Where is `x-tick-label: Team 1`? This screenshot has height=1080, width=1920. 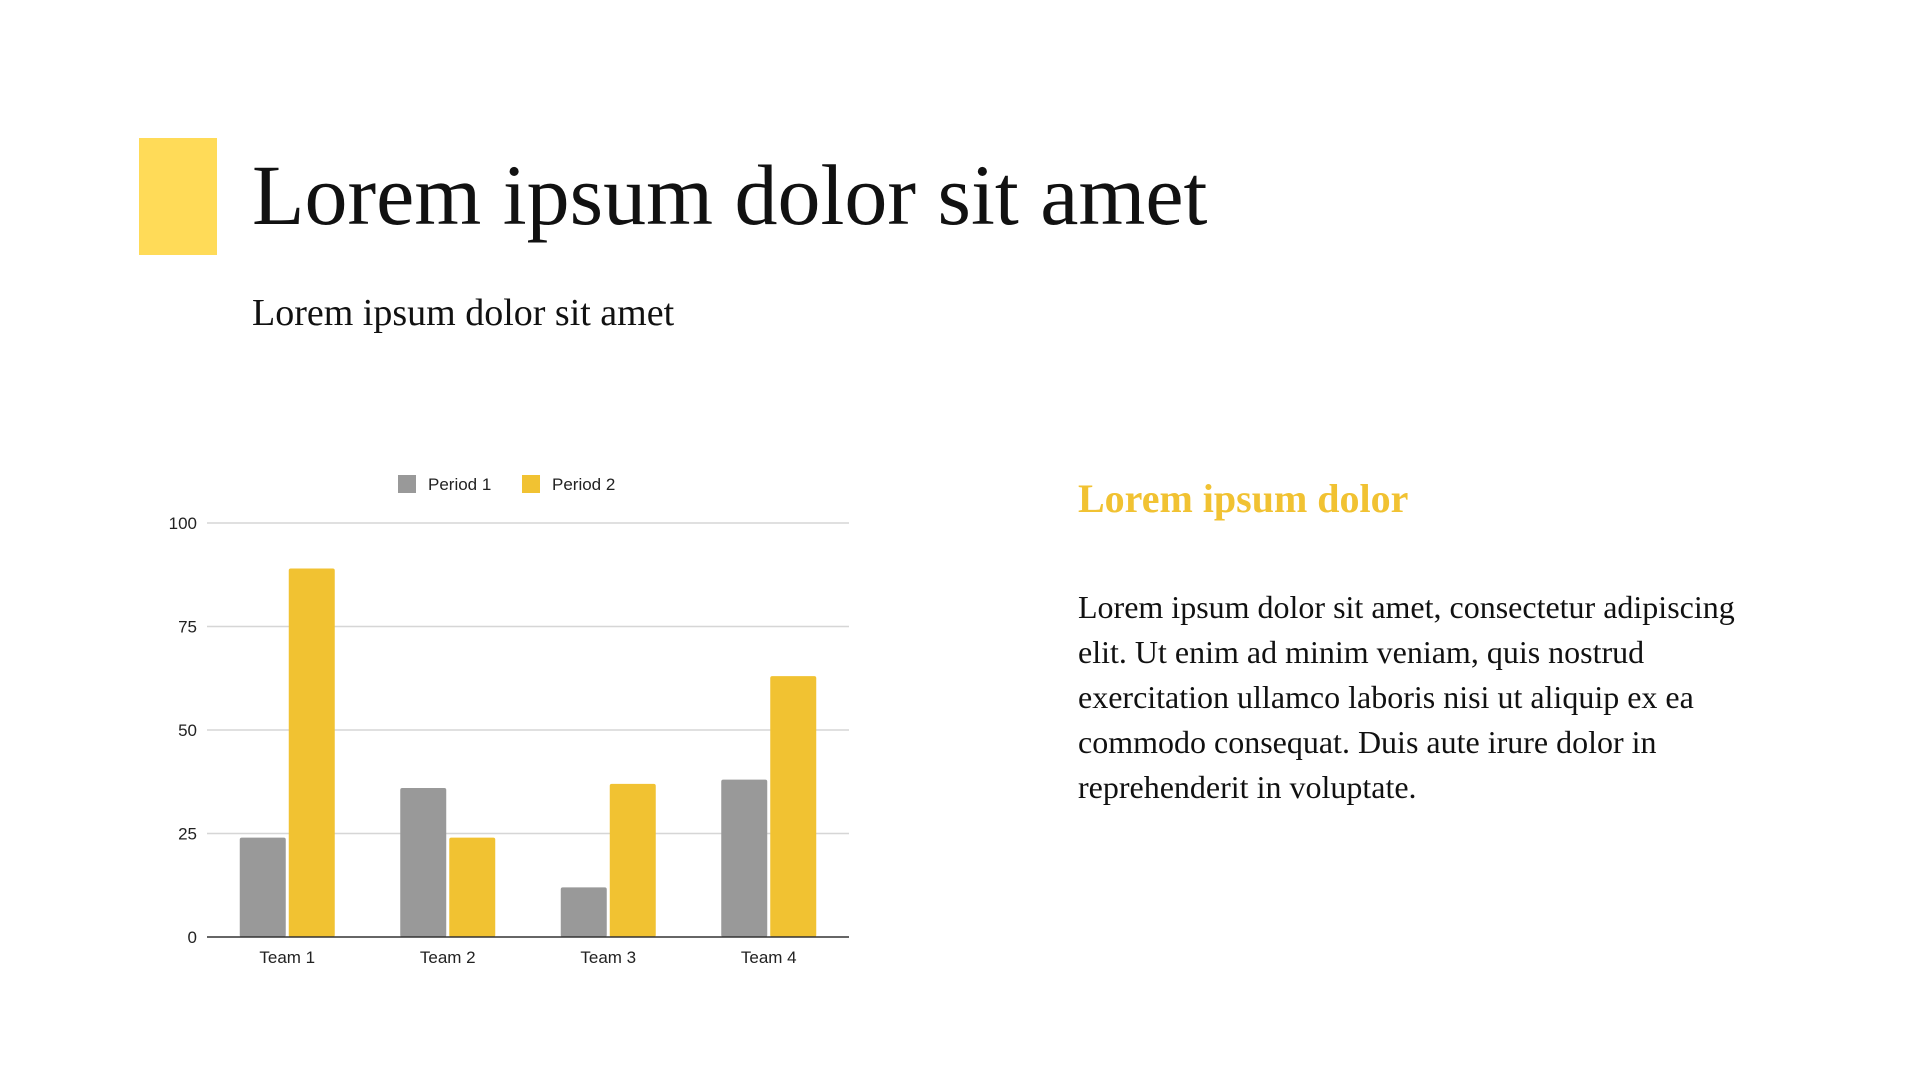
x-tick-label: Team 1 is located at coordinates (287, 957).